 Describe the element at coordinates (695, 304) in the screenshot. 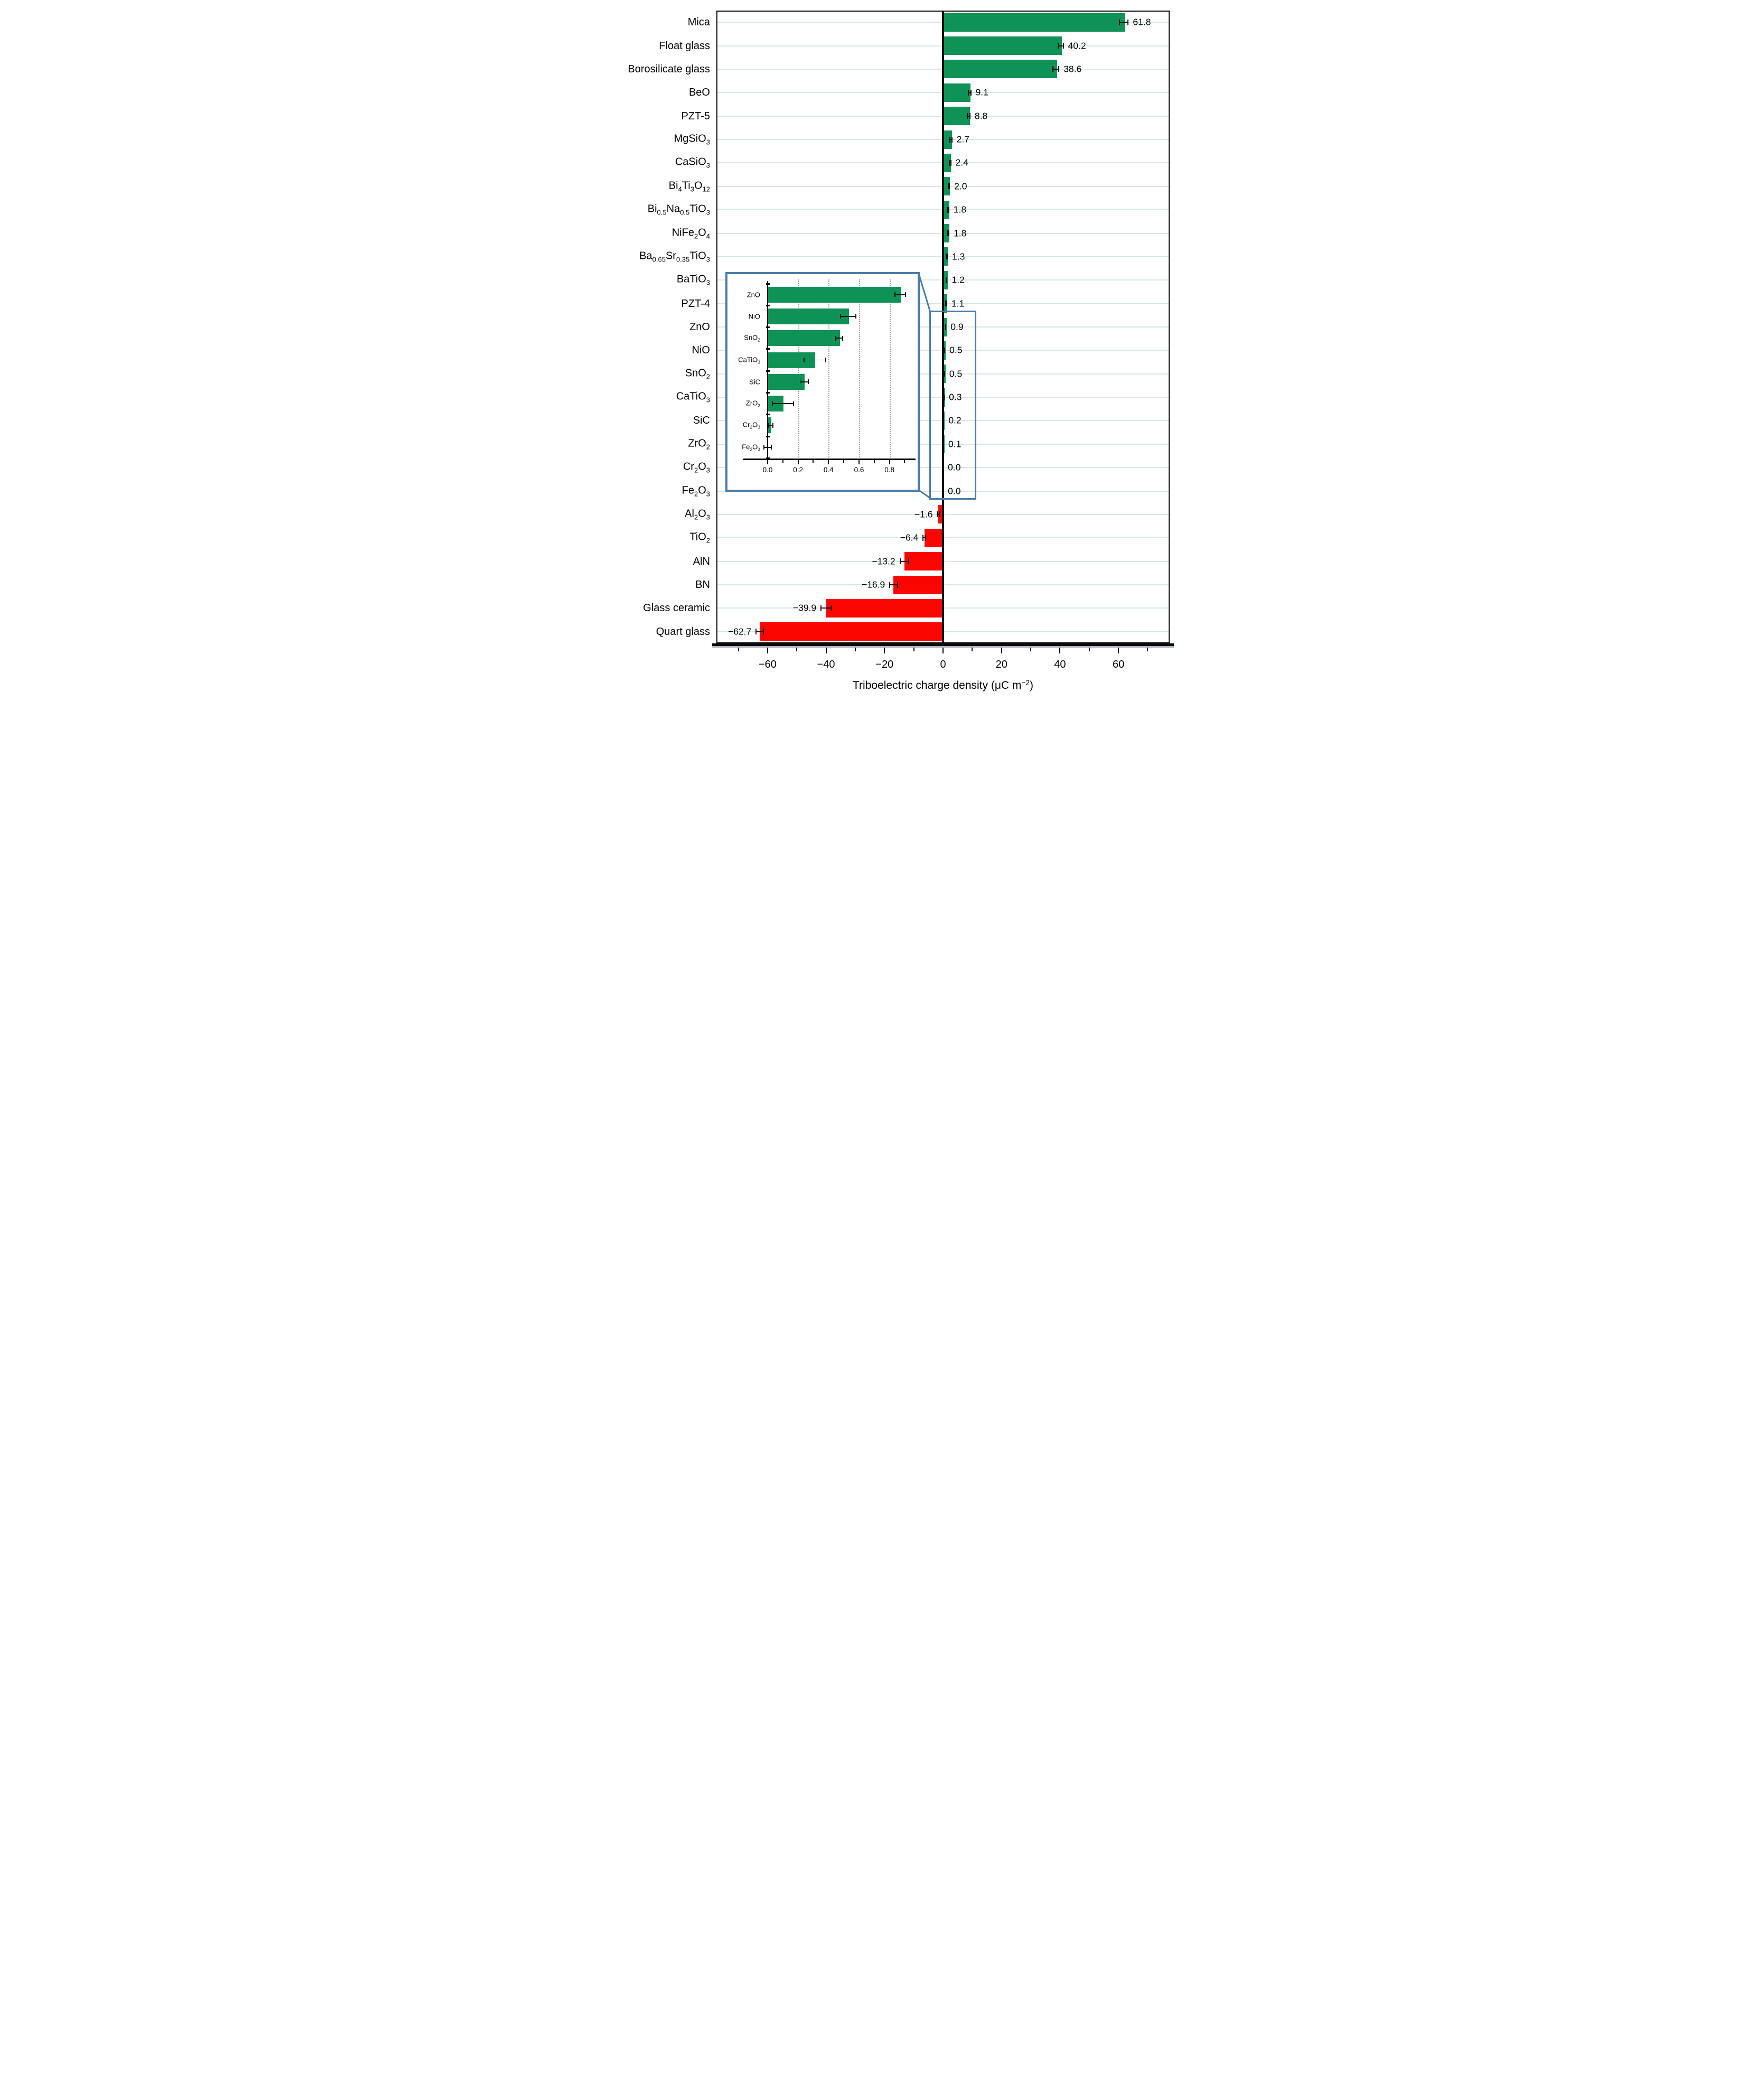

I see `category-label: PZT-4` at that location.